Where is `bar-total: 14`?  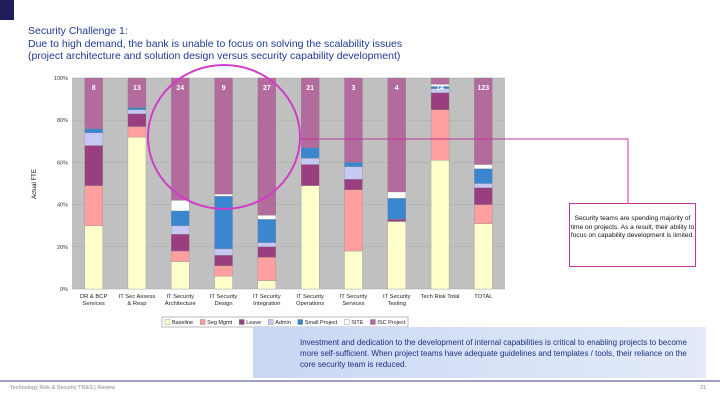
bar-total: 14 is located at coordinates (440, 88).